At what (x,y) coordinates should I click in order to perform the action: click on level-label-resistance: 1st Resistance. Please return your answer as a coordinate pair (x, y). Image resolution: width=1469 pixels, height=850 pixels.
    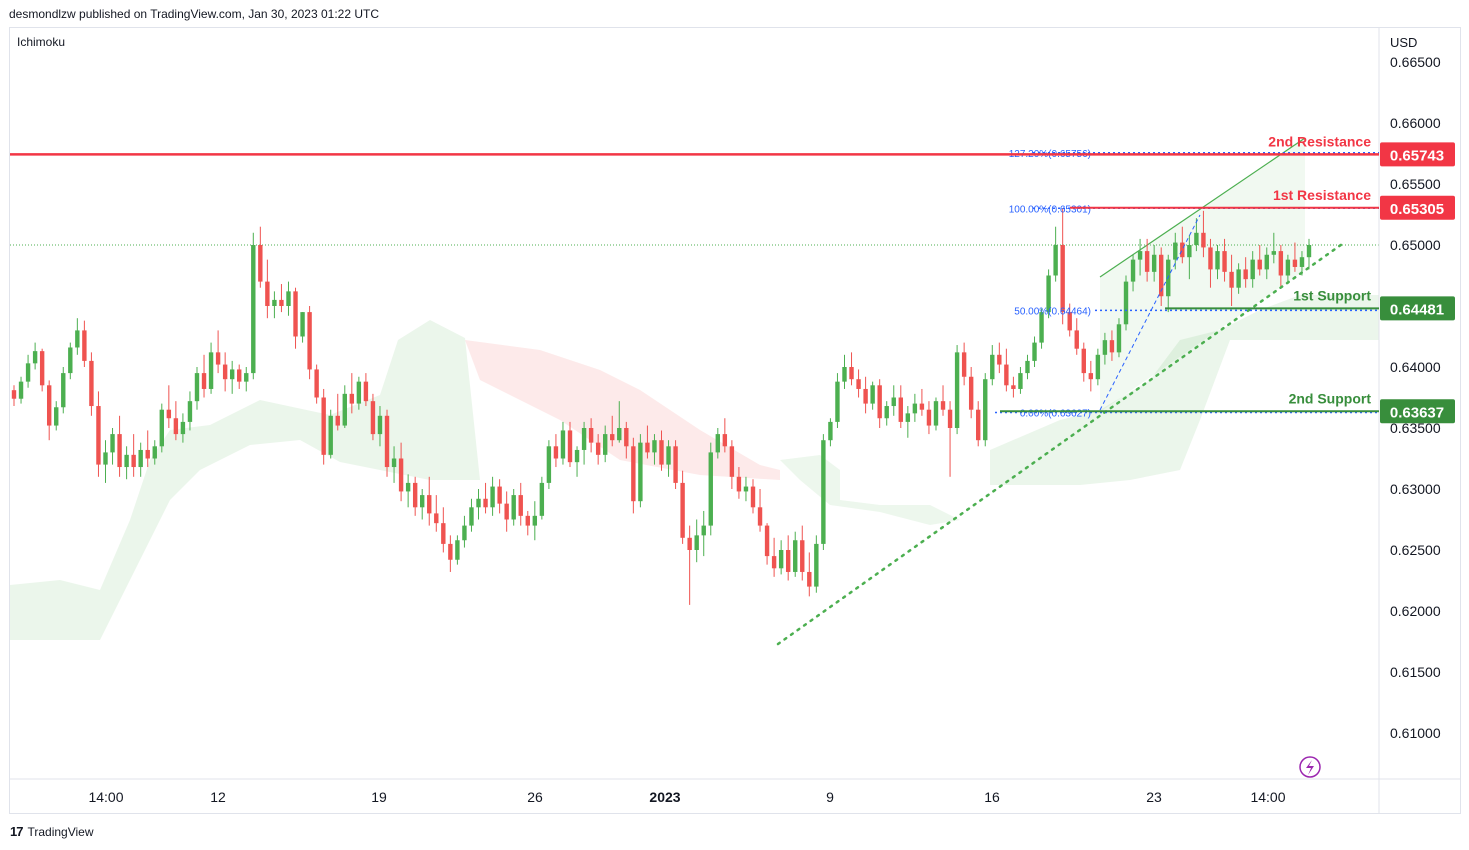
    Looking at the image, I should click on (1322, 195).